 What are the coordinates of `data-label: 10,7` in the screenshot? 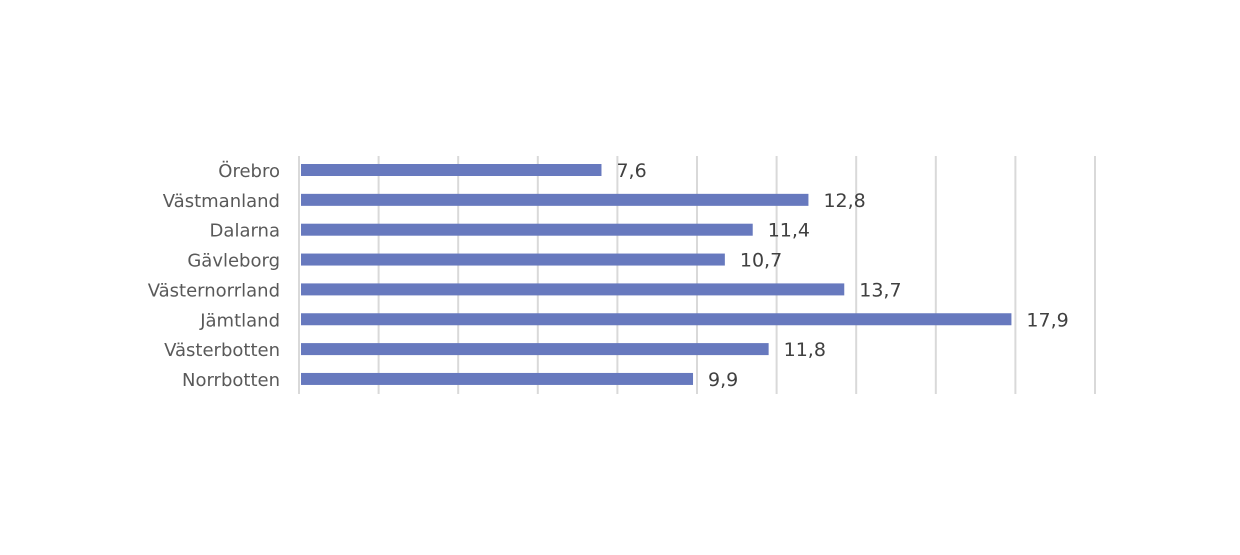 It's located at (761, 261).